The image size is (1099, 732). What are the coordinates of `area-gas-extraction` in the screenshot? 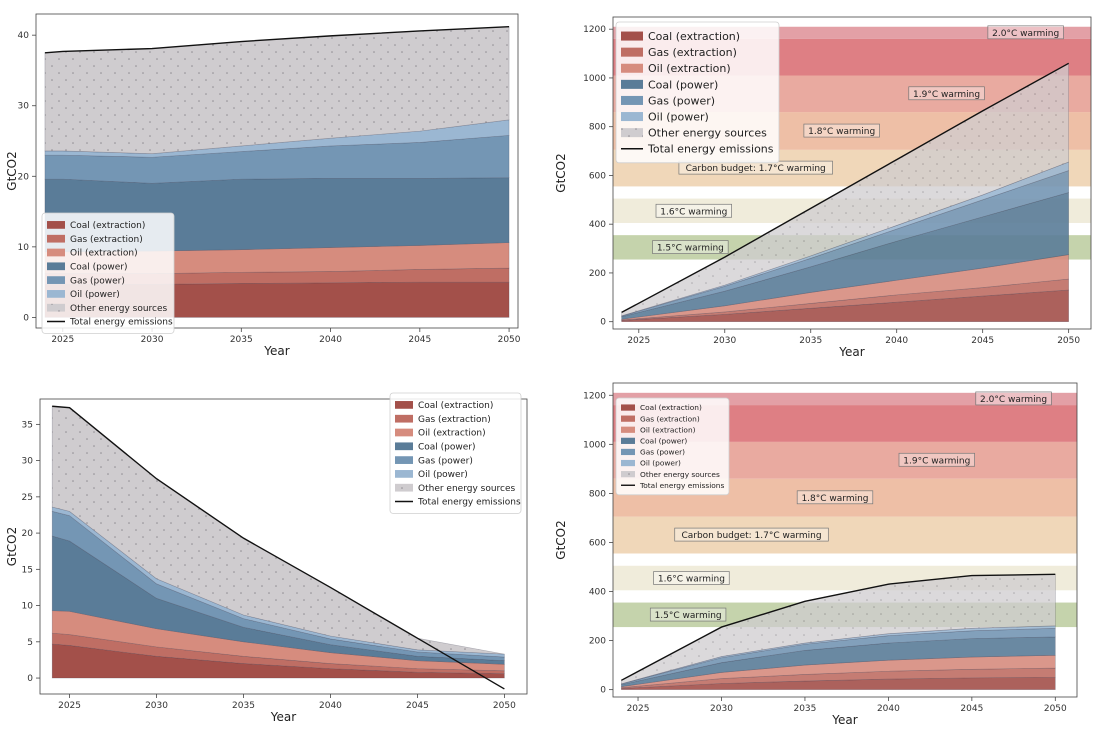 It's located at (278, 653).